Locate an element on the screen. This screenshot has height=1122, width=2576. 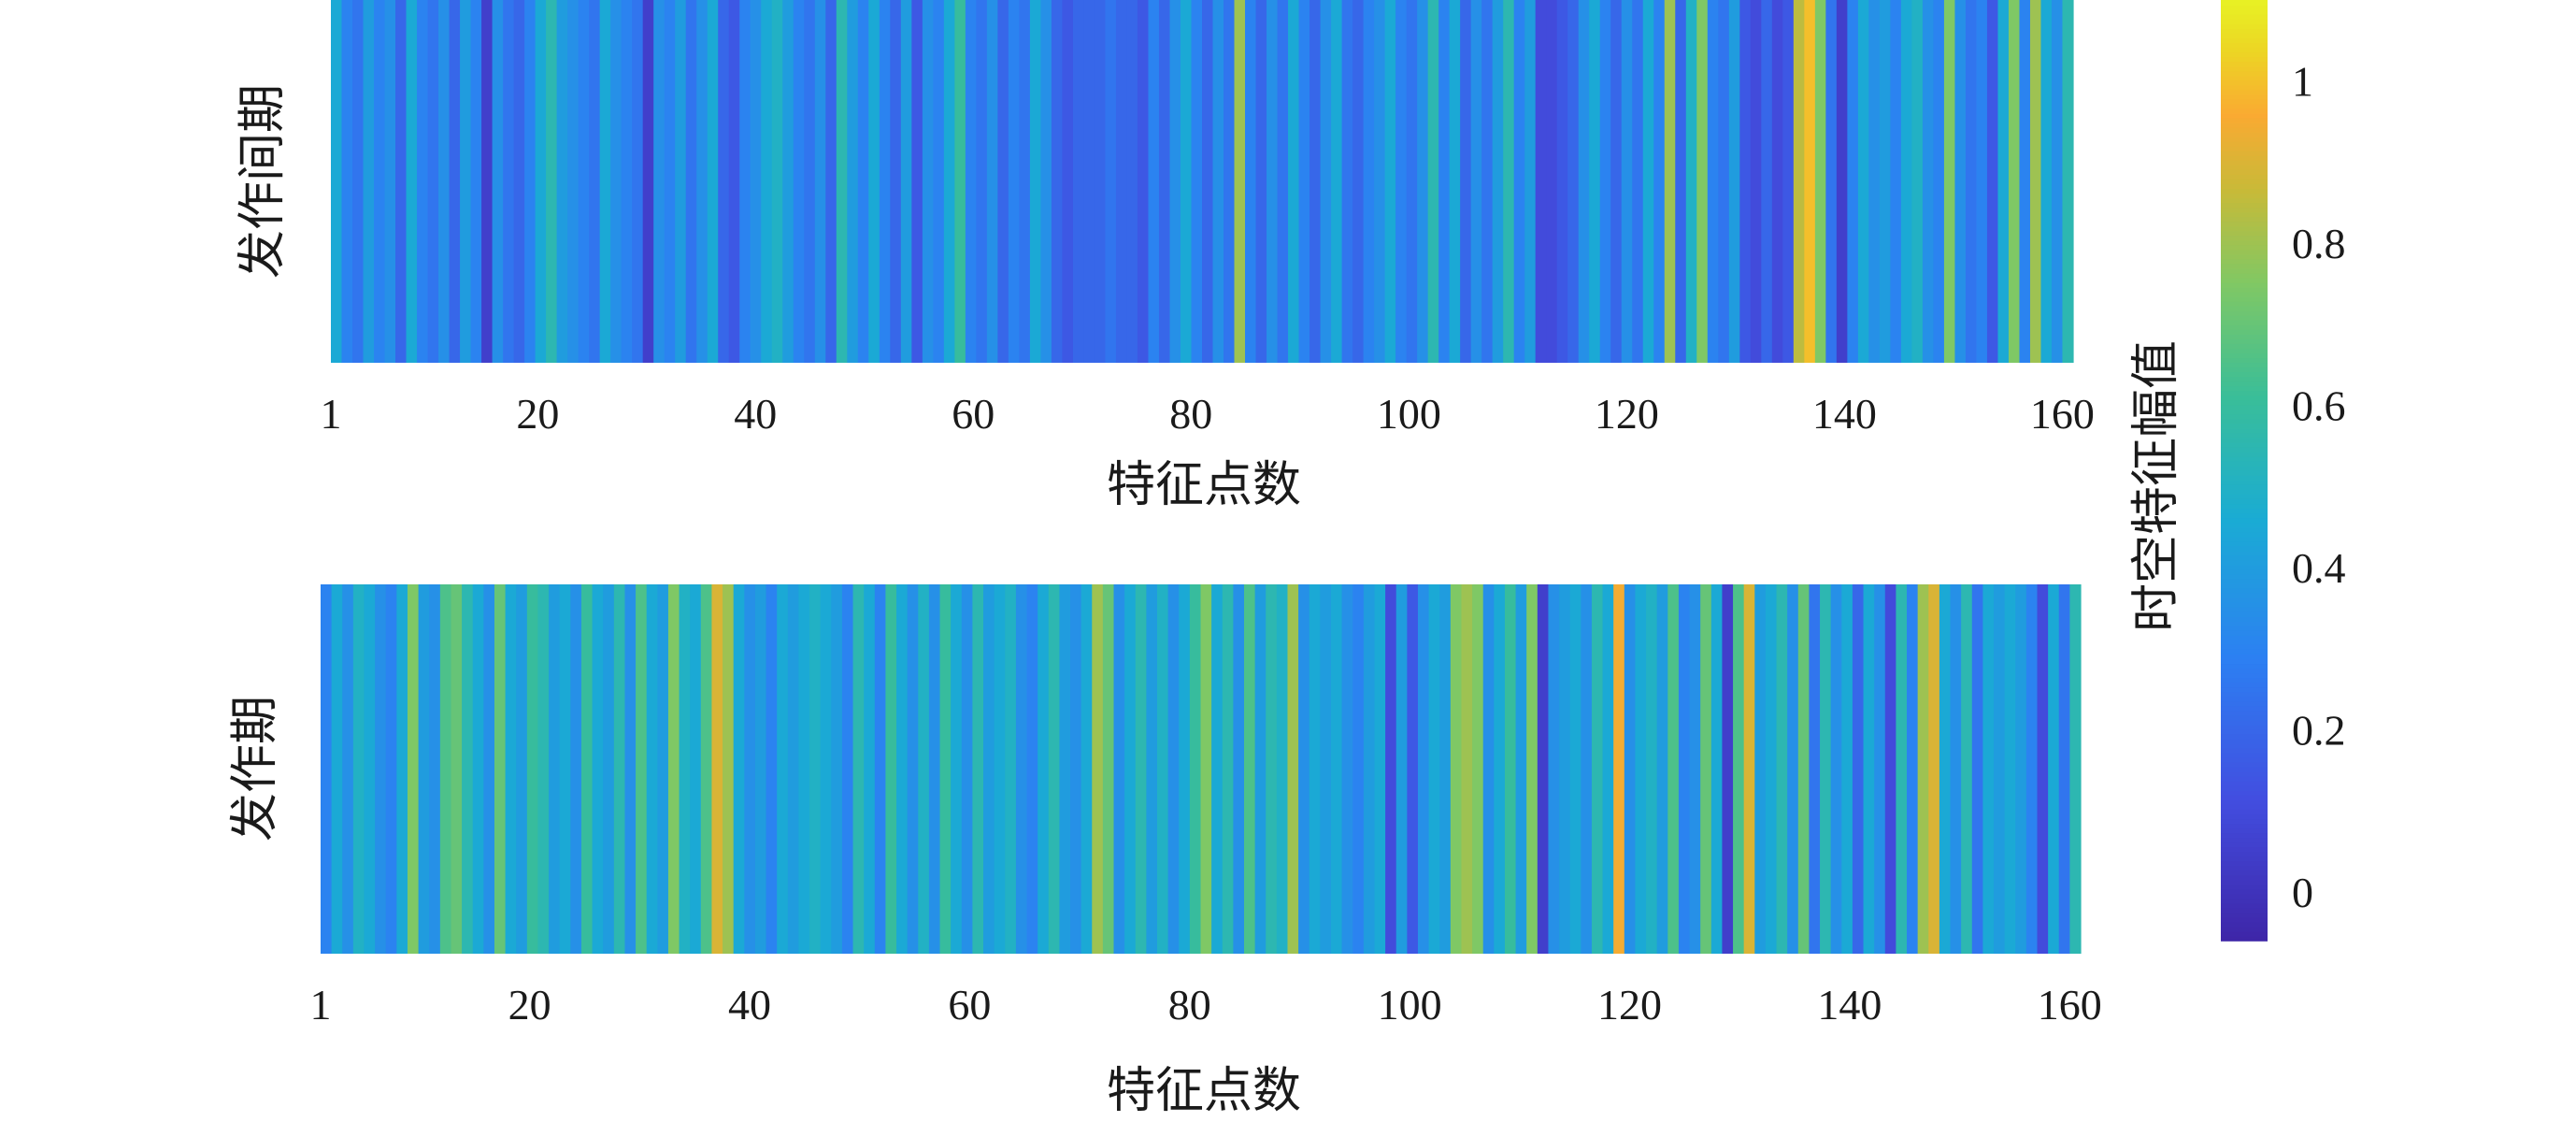
colorbar-tick-label: 0.8 is located at coordinates (2319, 244).